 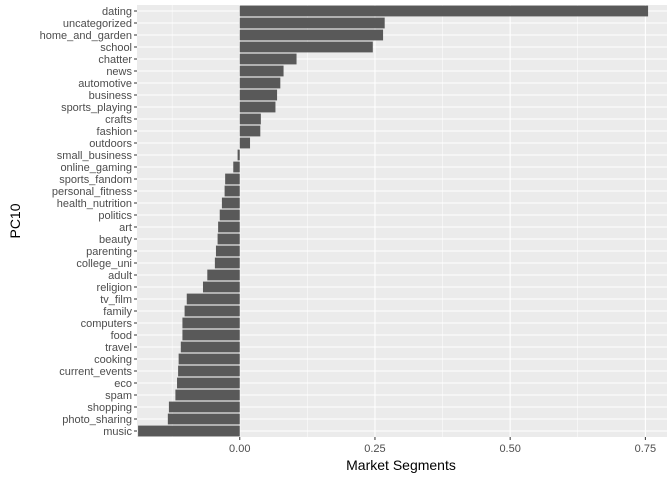 What do you see at coordinates (123, 384) in the screenshot?
I see `y-tick-label-eco: eco` at bounding box center [123, 384].